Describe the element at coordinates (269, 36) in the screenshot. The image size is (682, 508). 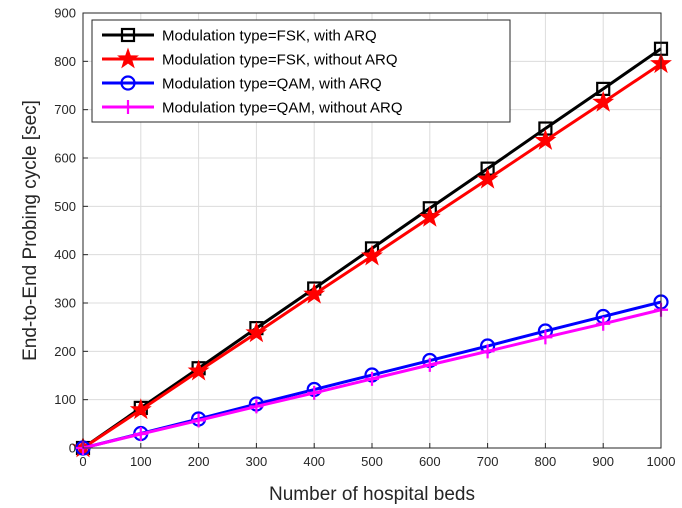
I see `legend-label: Modulation type=FSK, with ARQ` at that location.